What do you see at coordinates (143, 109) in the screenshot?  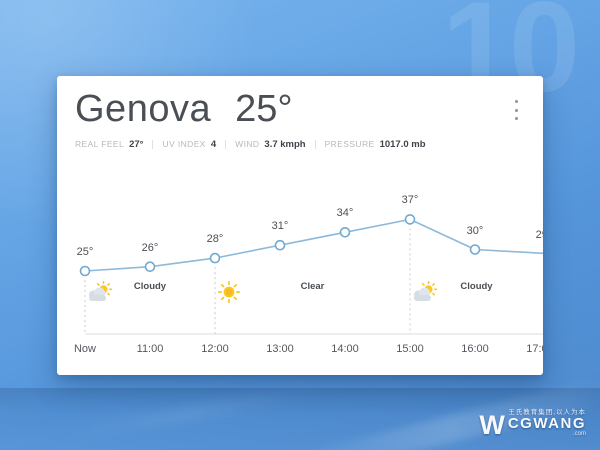 I see `city-name: Genova` at bounding box center [143, 109].